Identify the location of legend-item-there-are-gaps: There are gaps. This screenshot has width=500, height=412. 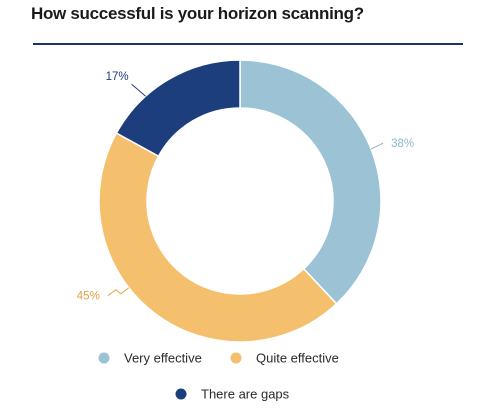
(232, 394).